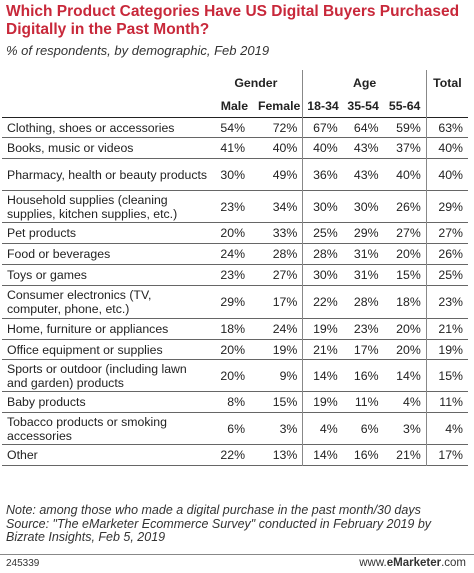 This screenshot has width=474, height=573. I want to click on category-label: Clothing, shoes or accessories, so click(91, 127).